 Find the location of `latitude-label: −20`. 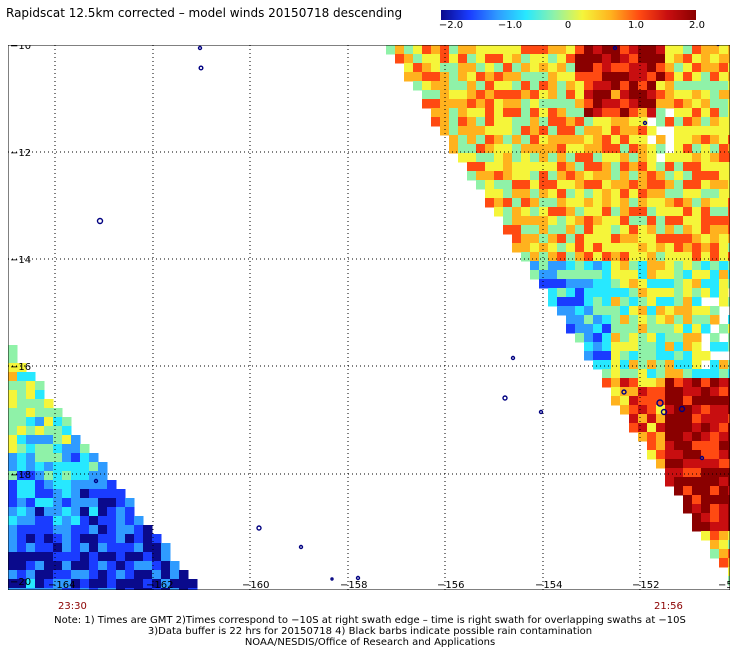

latitude-label: −20 is located at coordinates (20, 582).